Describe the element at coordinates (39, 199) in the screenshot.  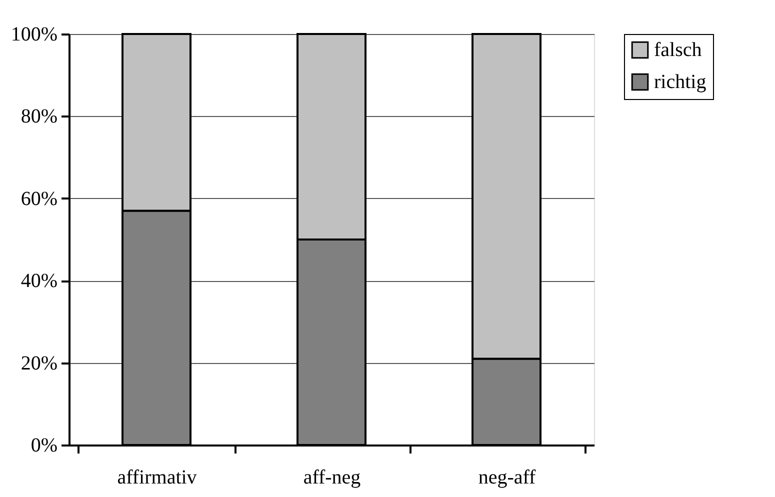
I see `y-tick-label: 60%` at that location.